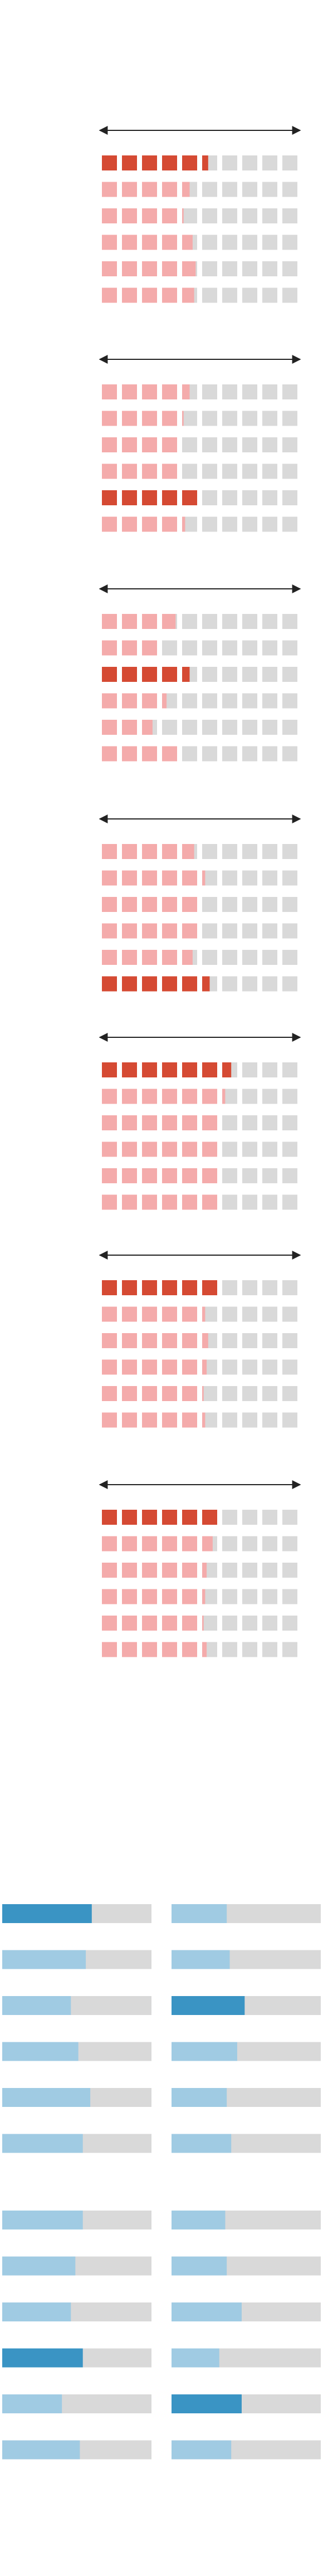  I want to click on bar-fill-highlight, so click(42, 2358).